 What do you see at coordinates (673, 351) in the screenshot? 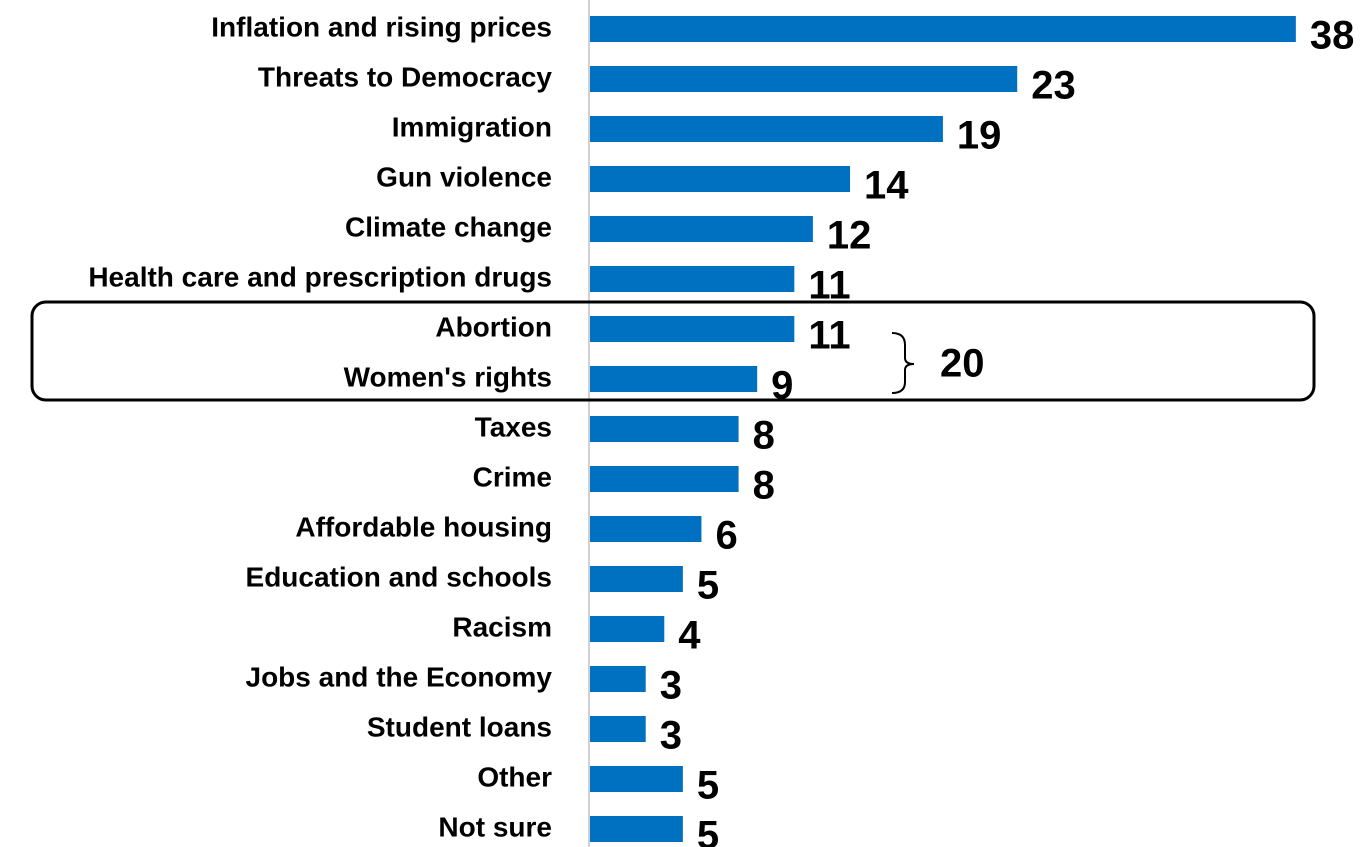
I see `highlight-box` at bounding box center [673, 351].